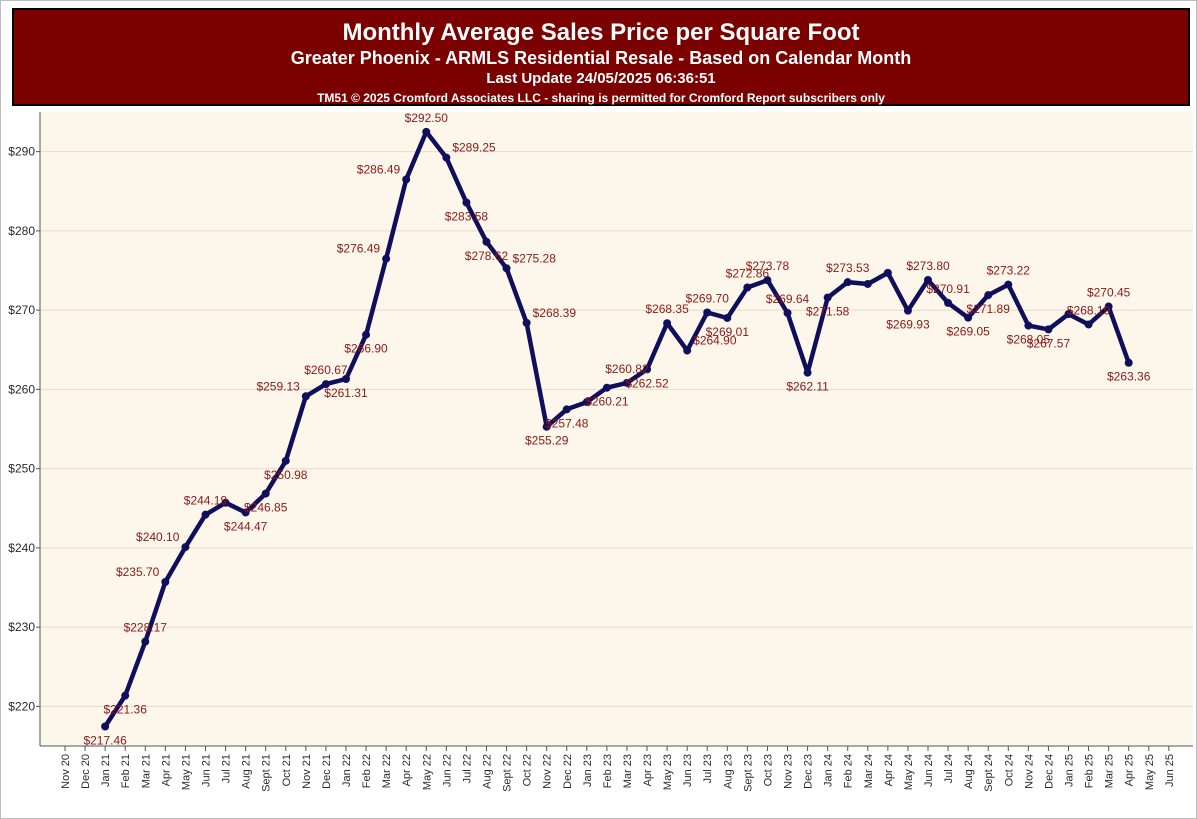 The height and width of the screenshot is (819, 1197). I want to click on x-tick-label: Aug 24, so click(969, 771).